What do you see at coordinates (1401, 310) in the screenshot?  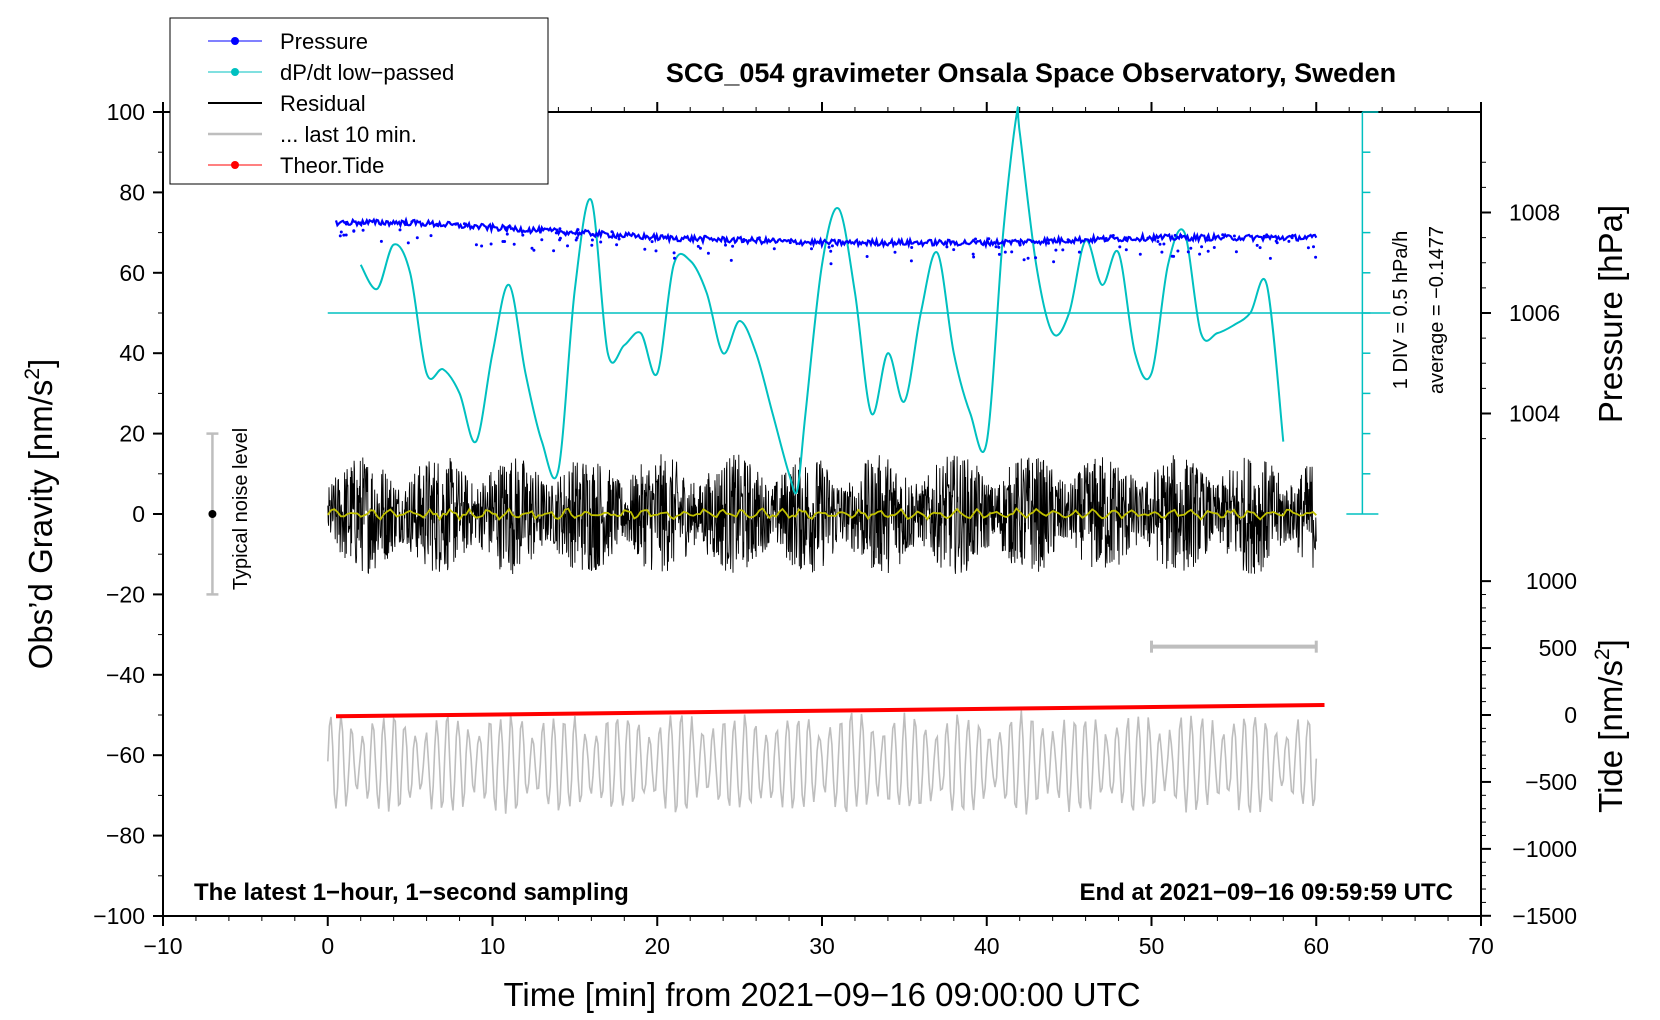 I see `dpdt-div-label: 1 DIV = 0.5 hPa/h` at bounding box center [1401, 310].